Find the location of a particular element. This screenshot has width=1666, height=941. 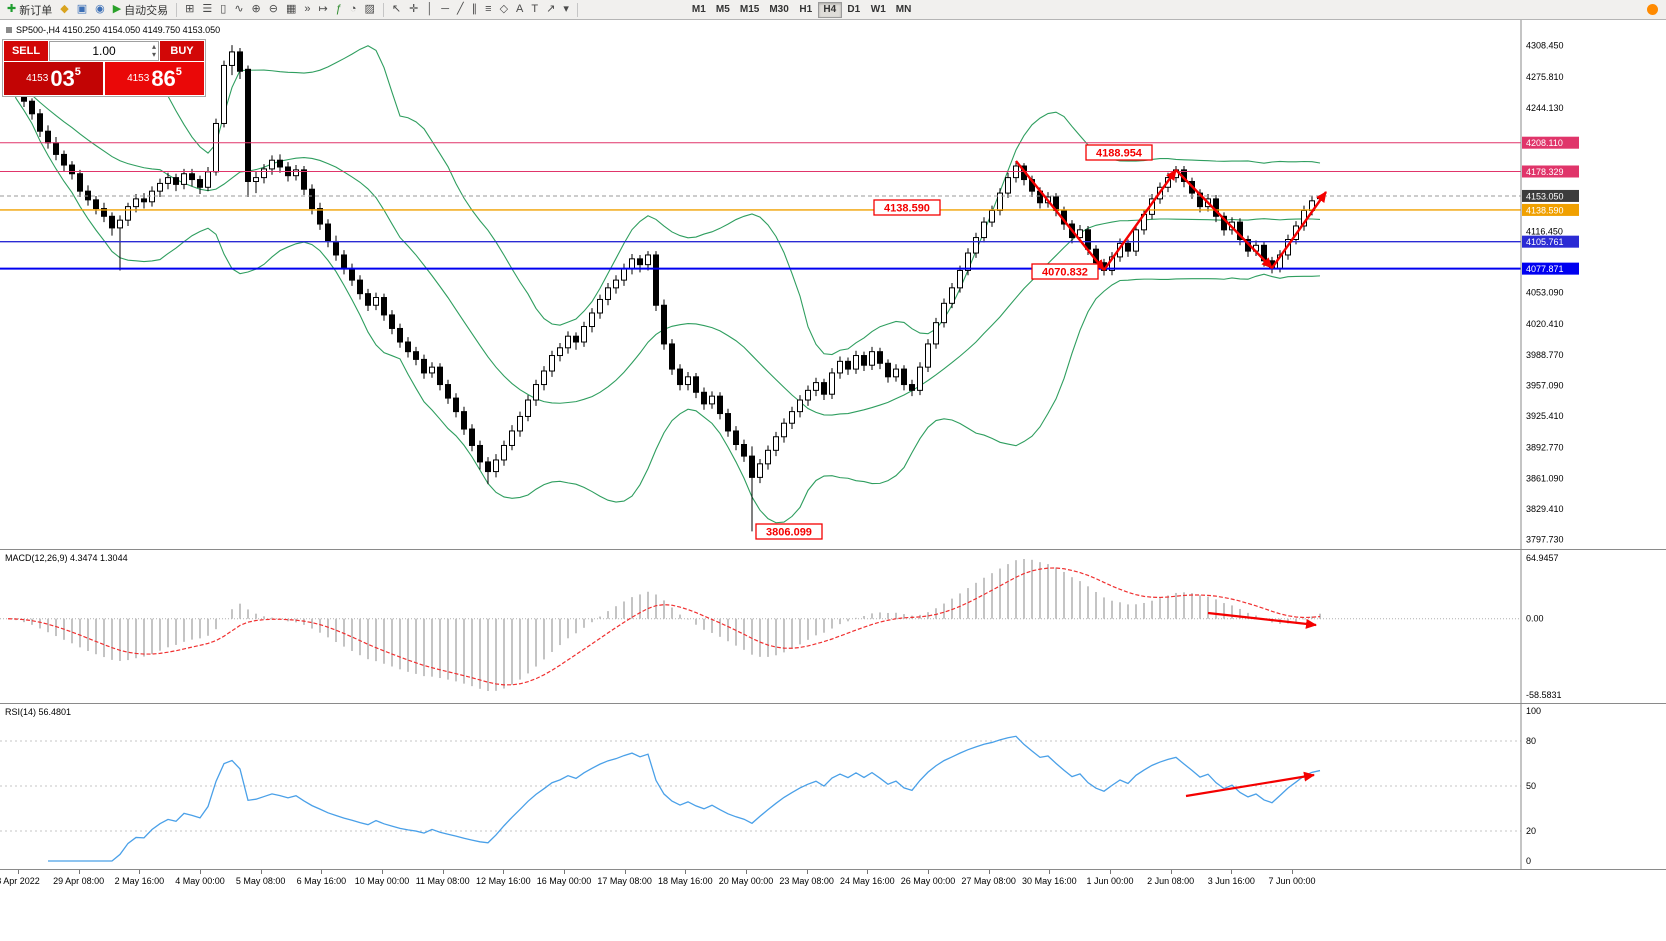

timeframe-H4: H4 is located at coordinates (829, 9).